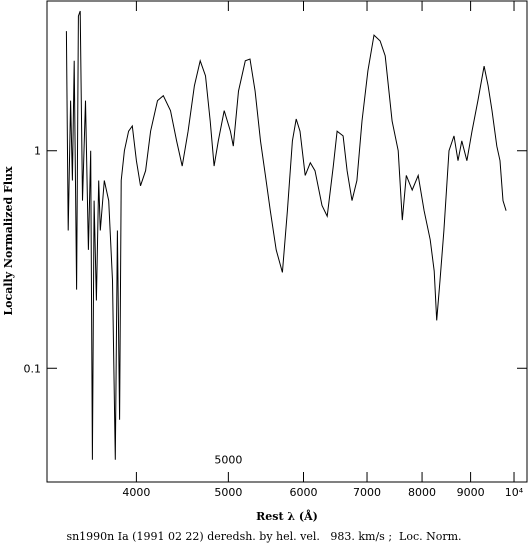 The height and width of the screenshot is (544, 529). I want to click on y-tick-label: 0.1, so click(33, 368).